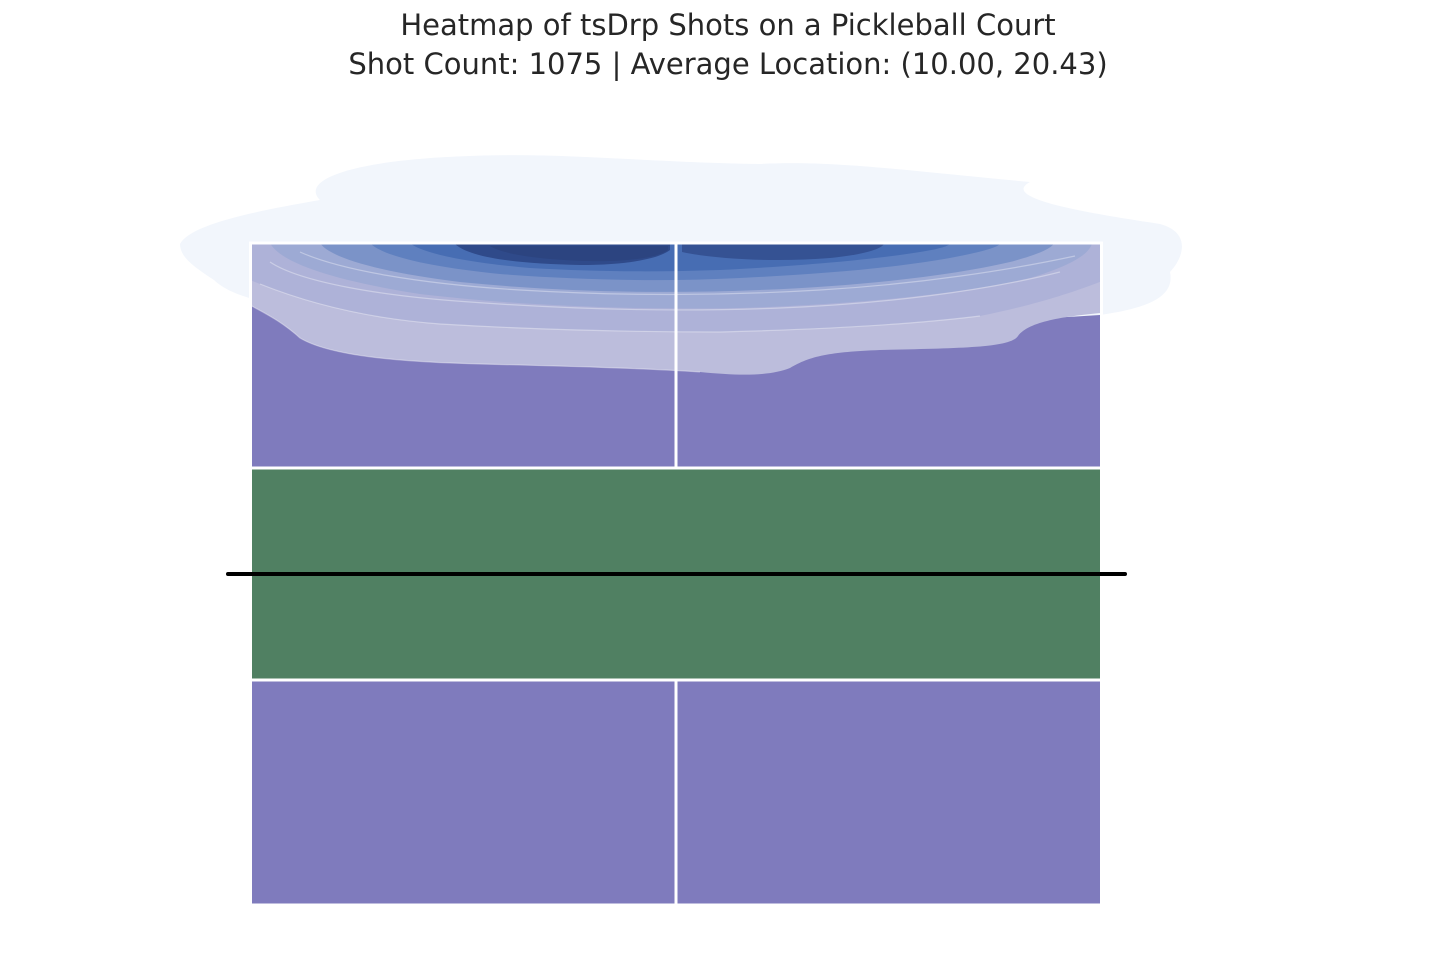  What do you see at coordinates (663, 312) in the screenshot?
I see `density-contour-lines` at bounding box center [663, 312].